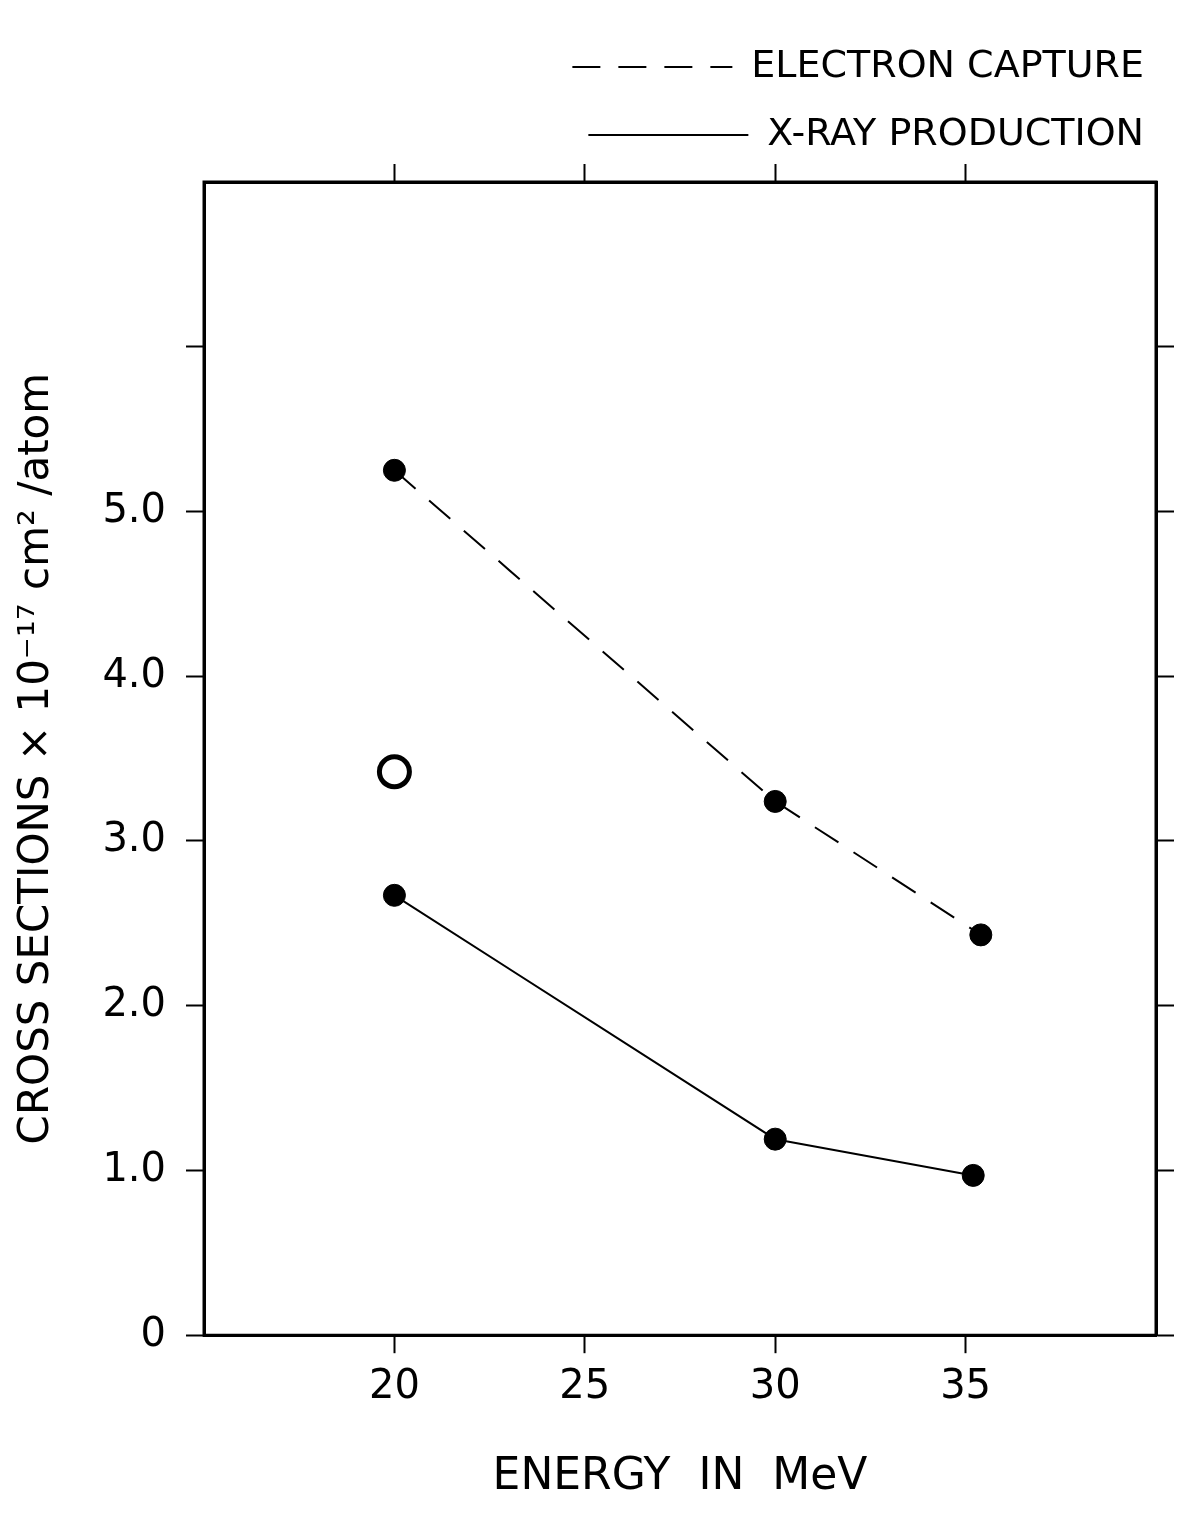 The image size is (1193, 1526). What do you see at coordinates (956, 131) in the screenshot?
I see `legend-label: X-RAY PRODUCTION` at bounding box center [956, 131].